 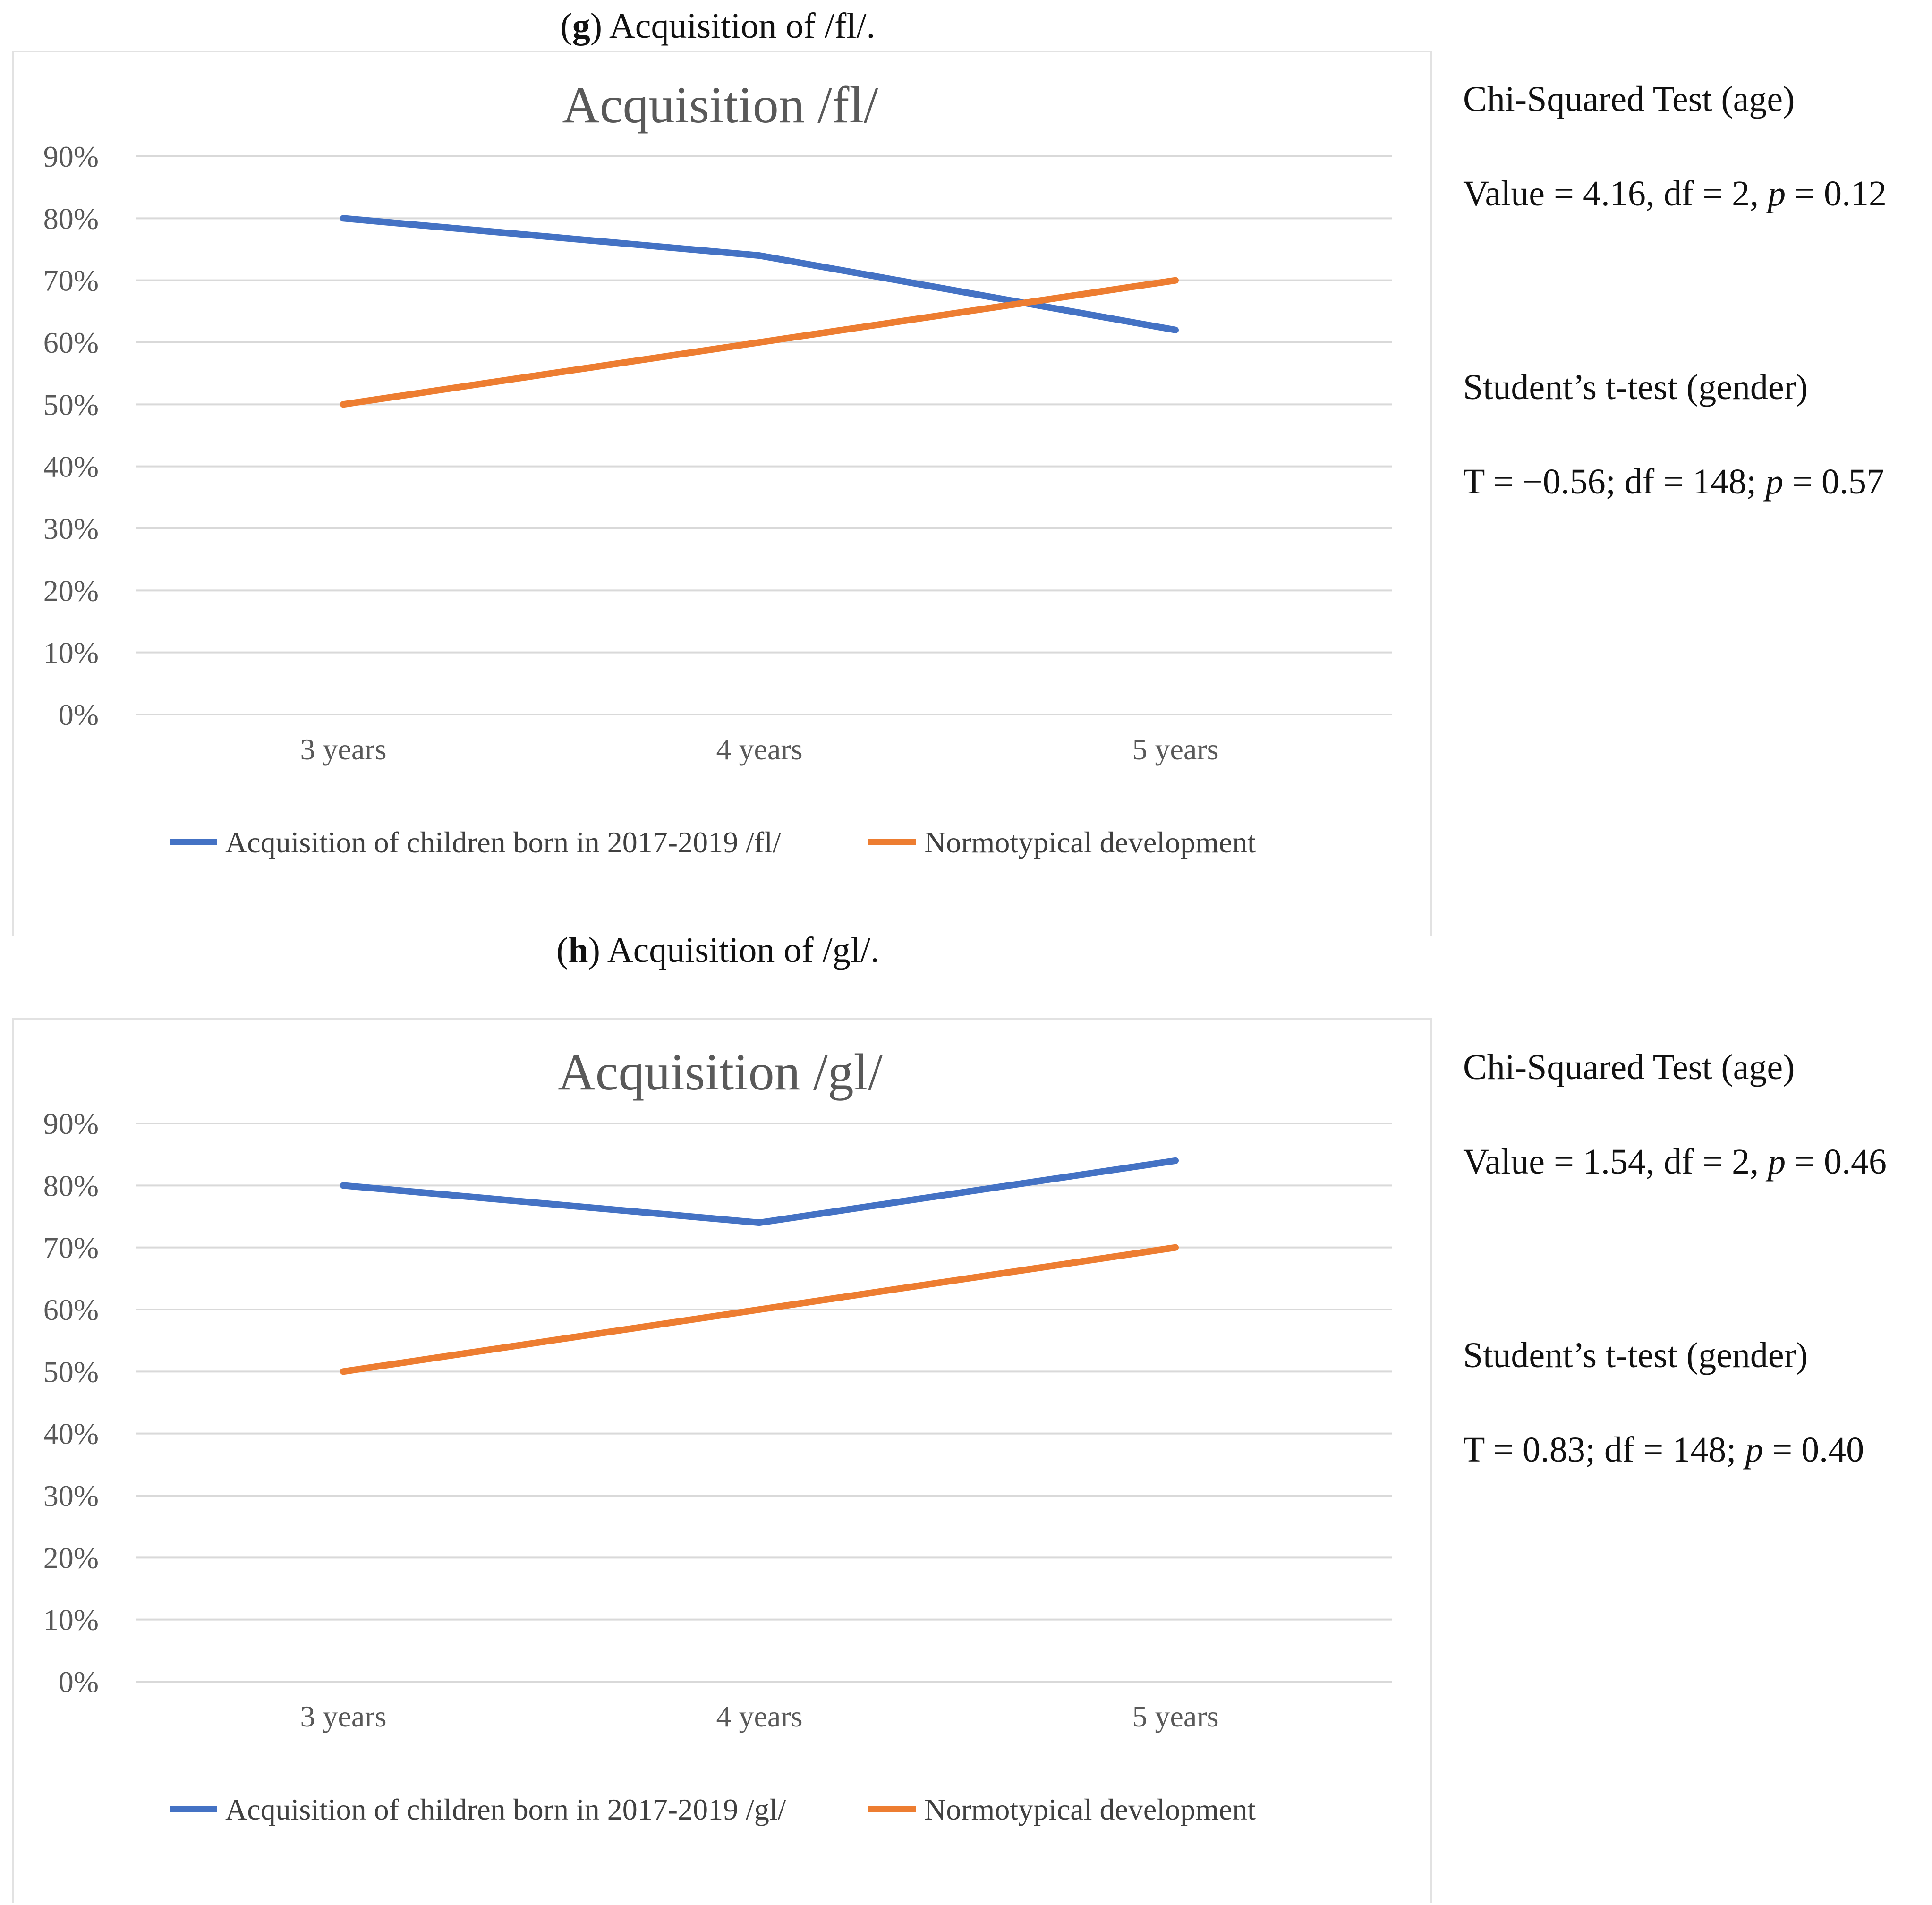 I want to click on t-test-result: T = 0.83; df = 148; p = 0.40, so click(x=1663, y=1449).